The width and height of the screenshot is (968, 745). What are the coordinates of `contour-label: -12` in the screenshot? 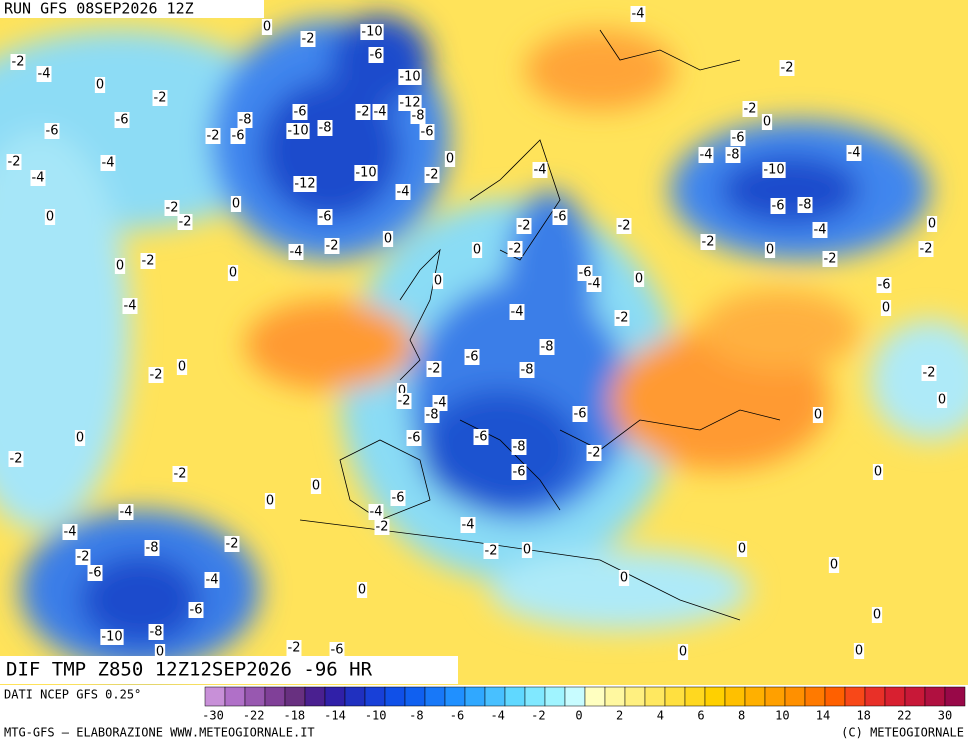 It's located at (410, 103).